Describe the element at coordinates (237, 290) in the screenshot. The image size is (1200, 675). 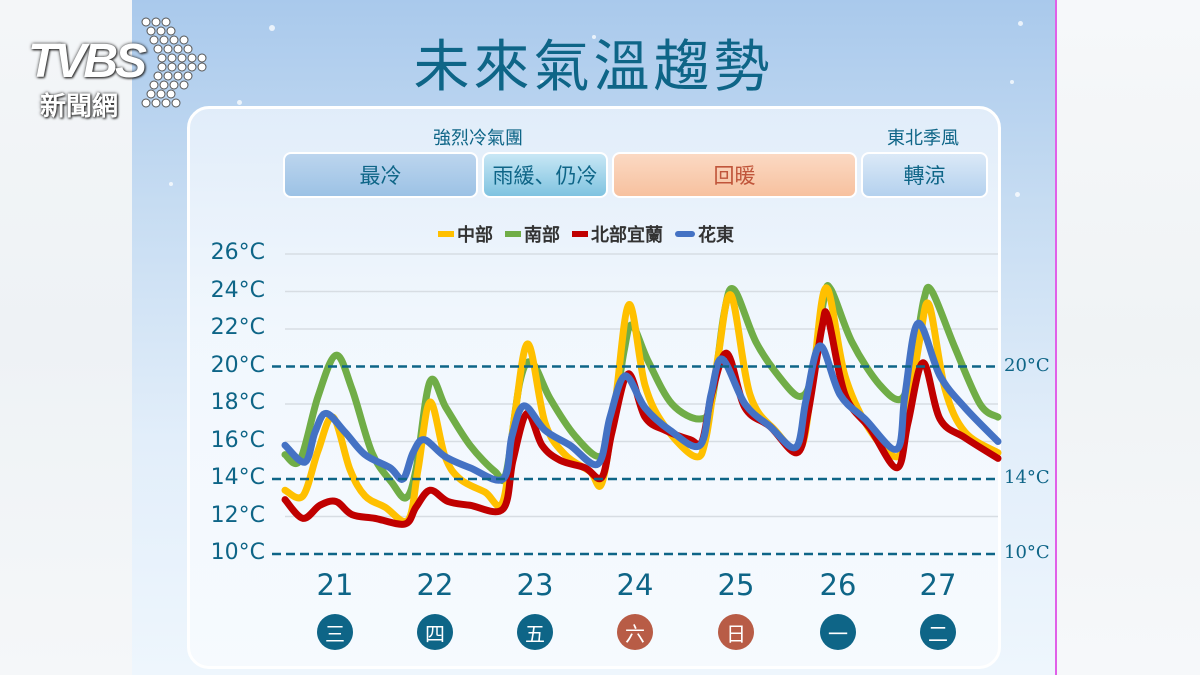
I see `y-tick-label: 24°C` at that location.